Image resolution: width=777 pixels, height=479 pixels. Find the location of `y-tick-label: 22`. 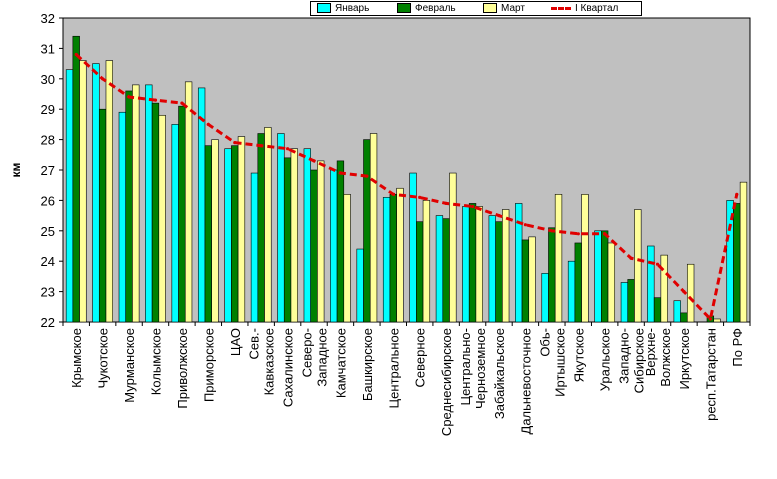

y-tick-label: 22 is located at coordinates (48, 322).